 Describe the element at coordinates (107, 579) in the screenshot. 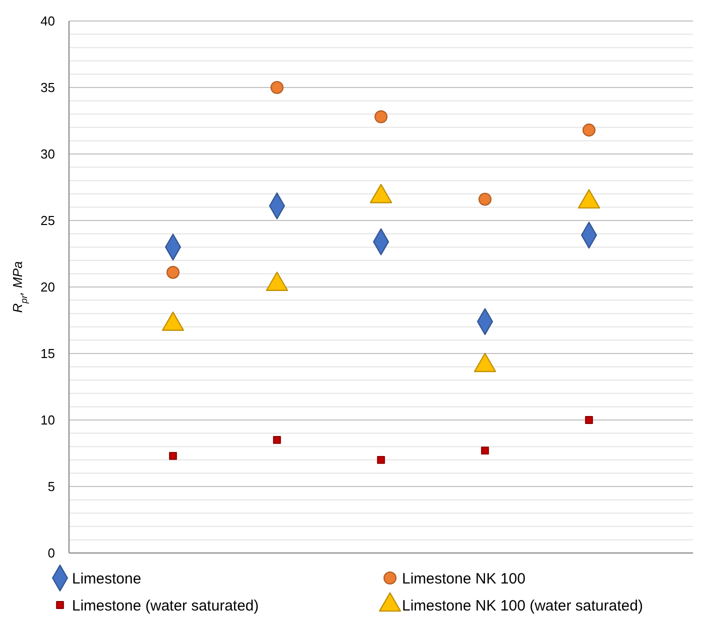

I see `legend-label: Limestone` at that location.